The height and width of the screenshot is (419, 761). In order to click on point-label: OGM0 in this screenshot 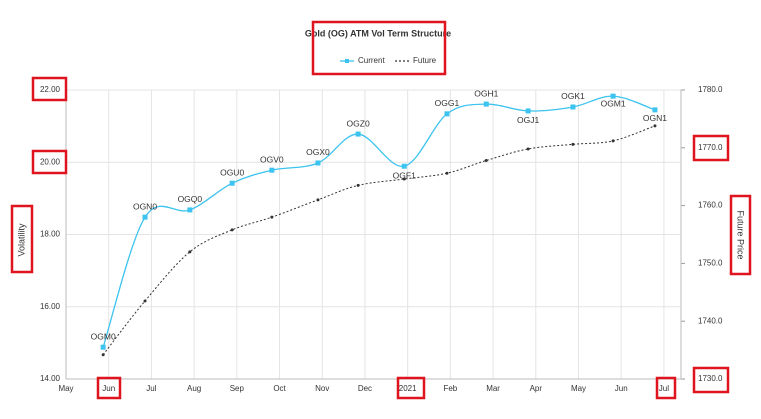, I will do `click(103, 336)`.